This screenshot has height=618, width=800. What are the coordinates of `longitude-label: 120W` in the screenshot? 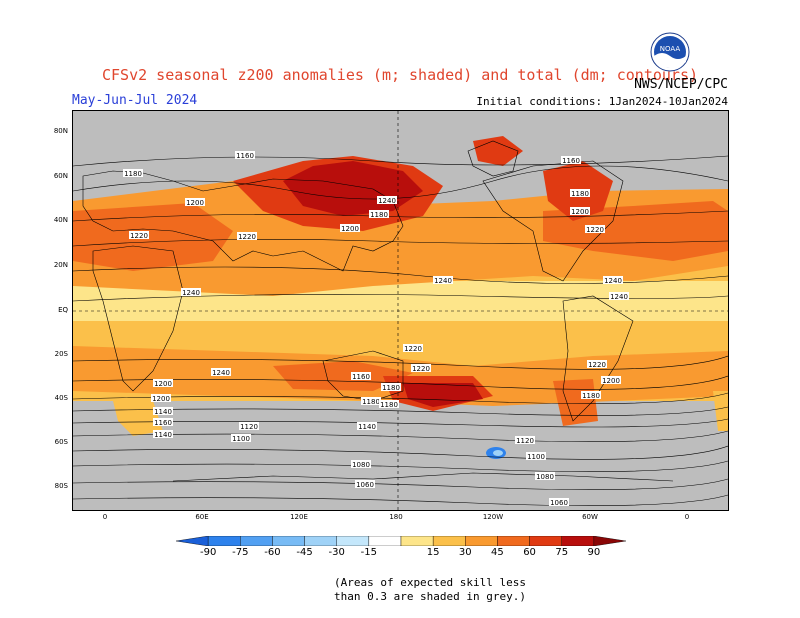 It's located at (493, 517).